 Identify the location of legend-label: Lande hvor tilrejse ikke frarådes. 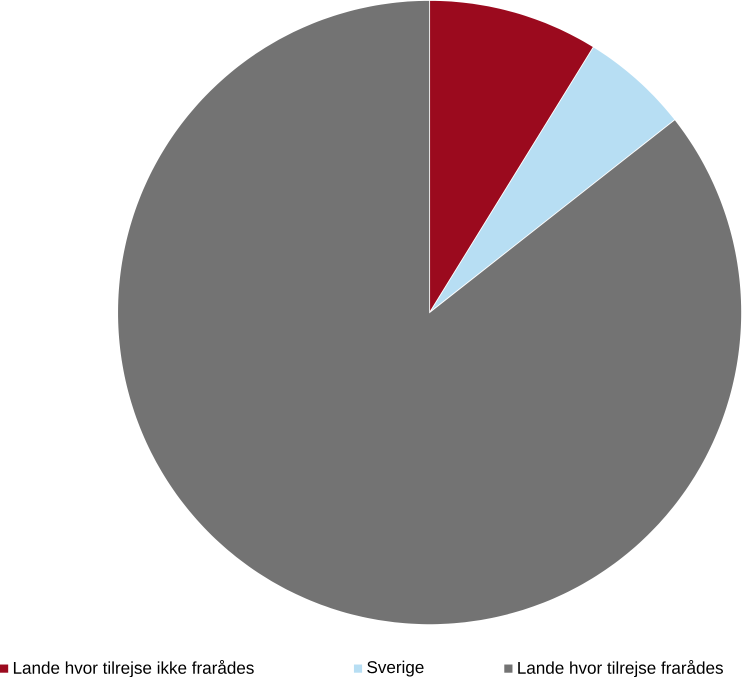
(134, 668).